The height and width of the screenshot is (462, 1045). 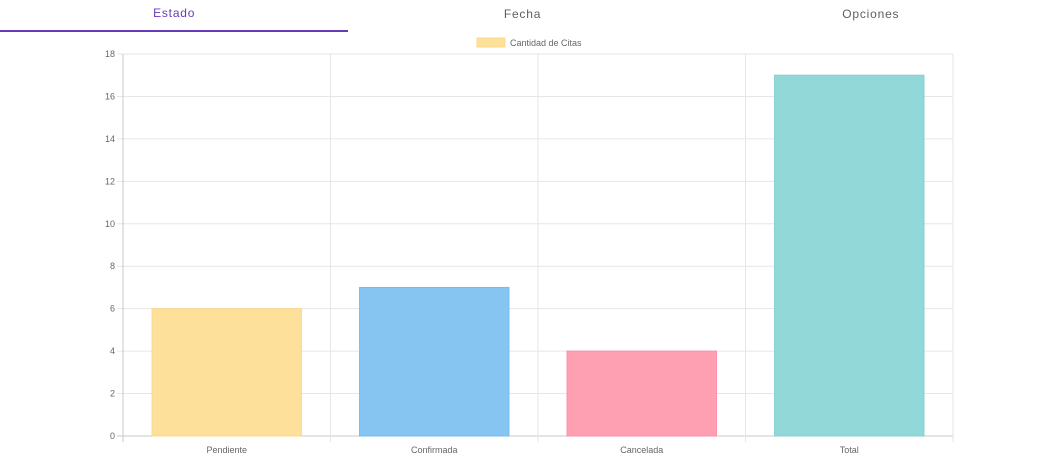 I want to click on tab-bar: Estado Fecha Opciones, so click(x=522, y=16).